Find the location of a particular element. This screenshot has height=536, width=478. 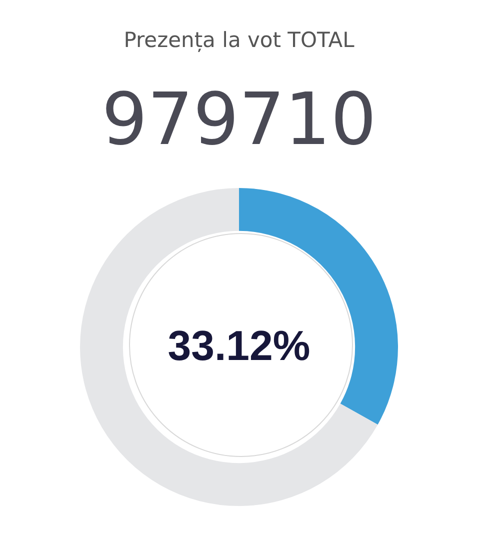

chart-title: Prezența la vot TOTAL is located at coordinates (239, 40).